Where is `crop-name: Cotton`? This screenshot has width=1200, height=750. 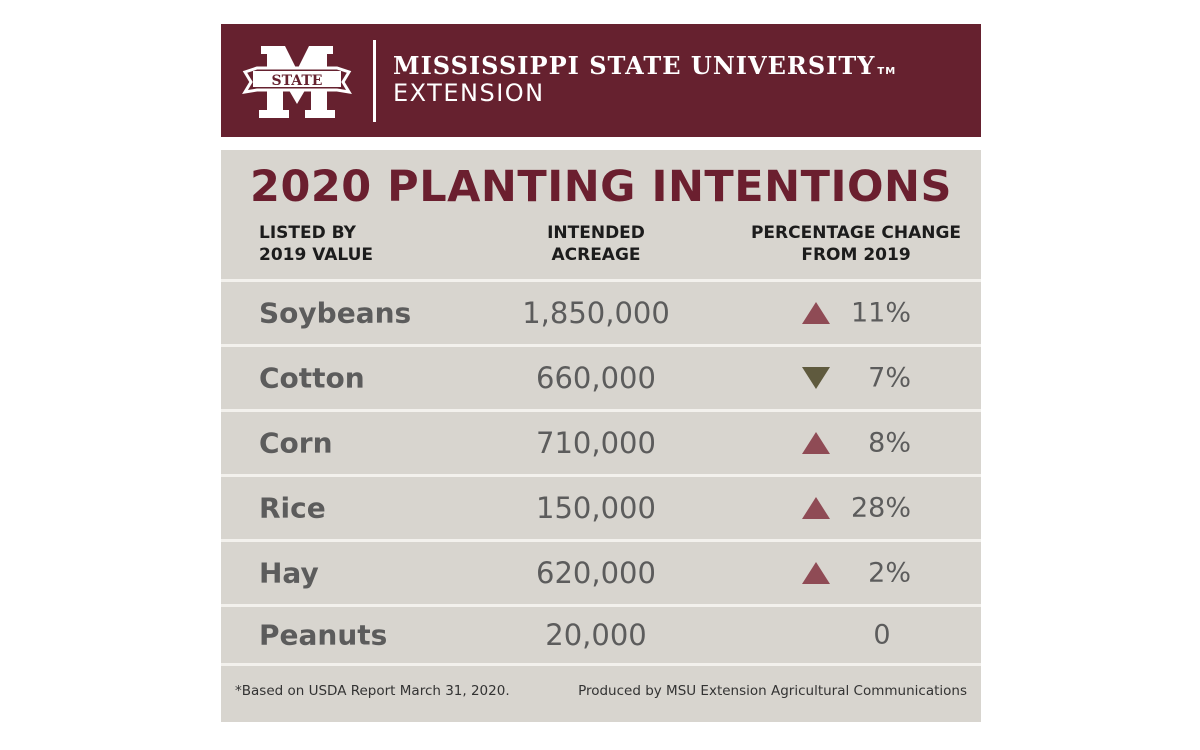
crop-name: Cotton is located at coordinates (312, 378).